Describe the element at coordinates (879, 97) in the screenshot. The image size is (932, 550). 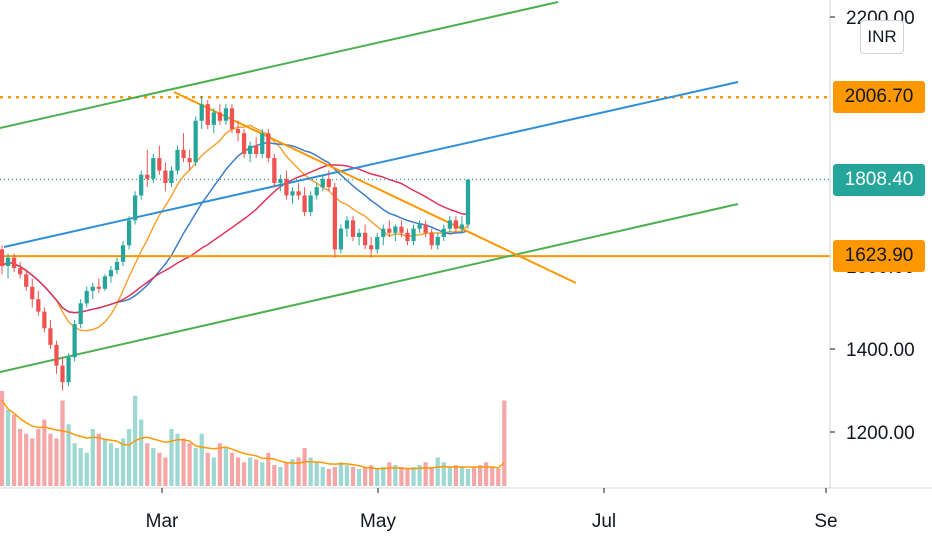
I see `price-label: 2006.70` at that location.